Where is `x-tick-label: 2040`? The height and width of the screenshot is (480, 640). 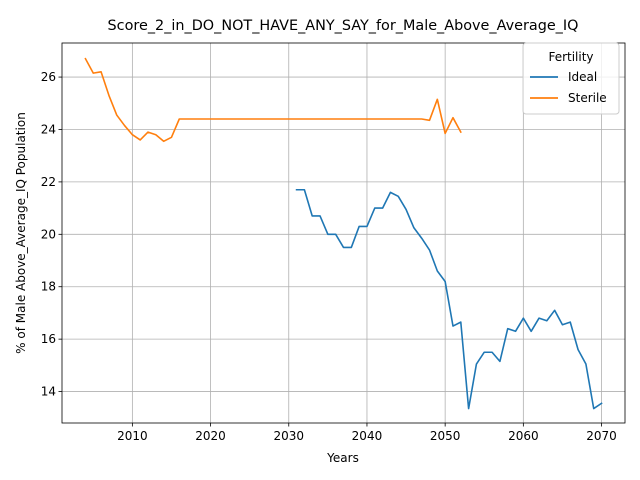 x-tick-label: 2040 is located at coordinates (367, 436).